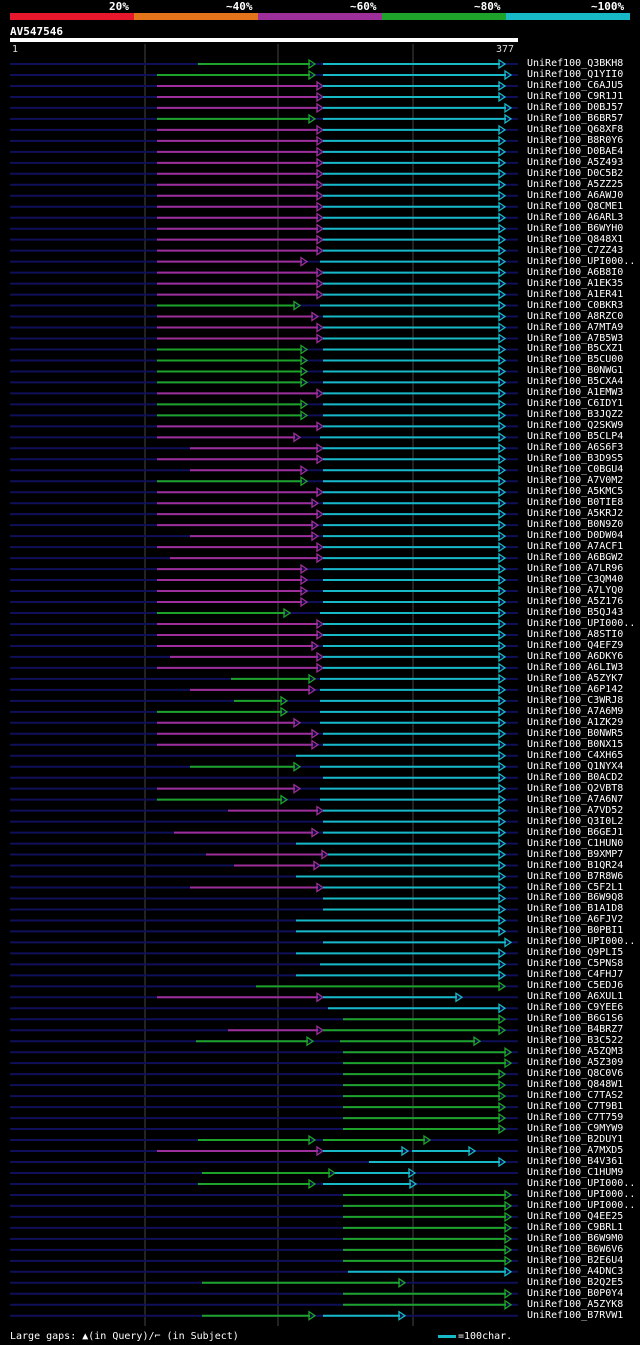 This screenshot has width=640, height=1345. Describe the element at coordinates (575, 382) in the screenshot. I see `hit-label: UniRef100_B5CXA4` at that location.